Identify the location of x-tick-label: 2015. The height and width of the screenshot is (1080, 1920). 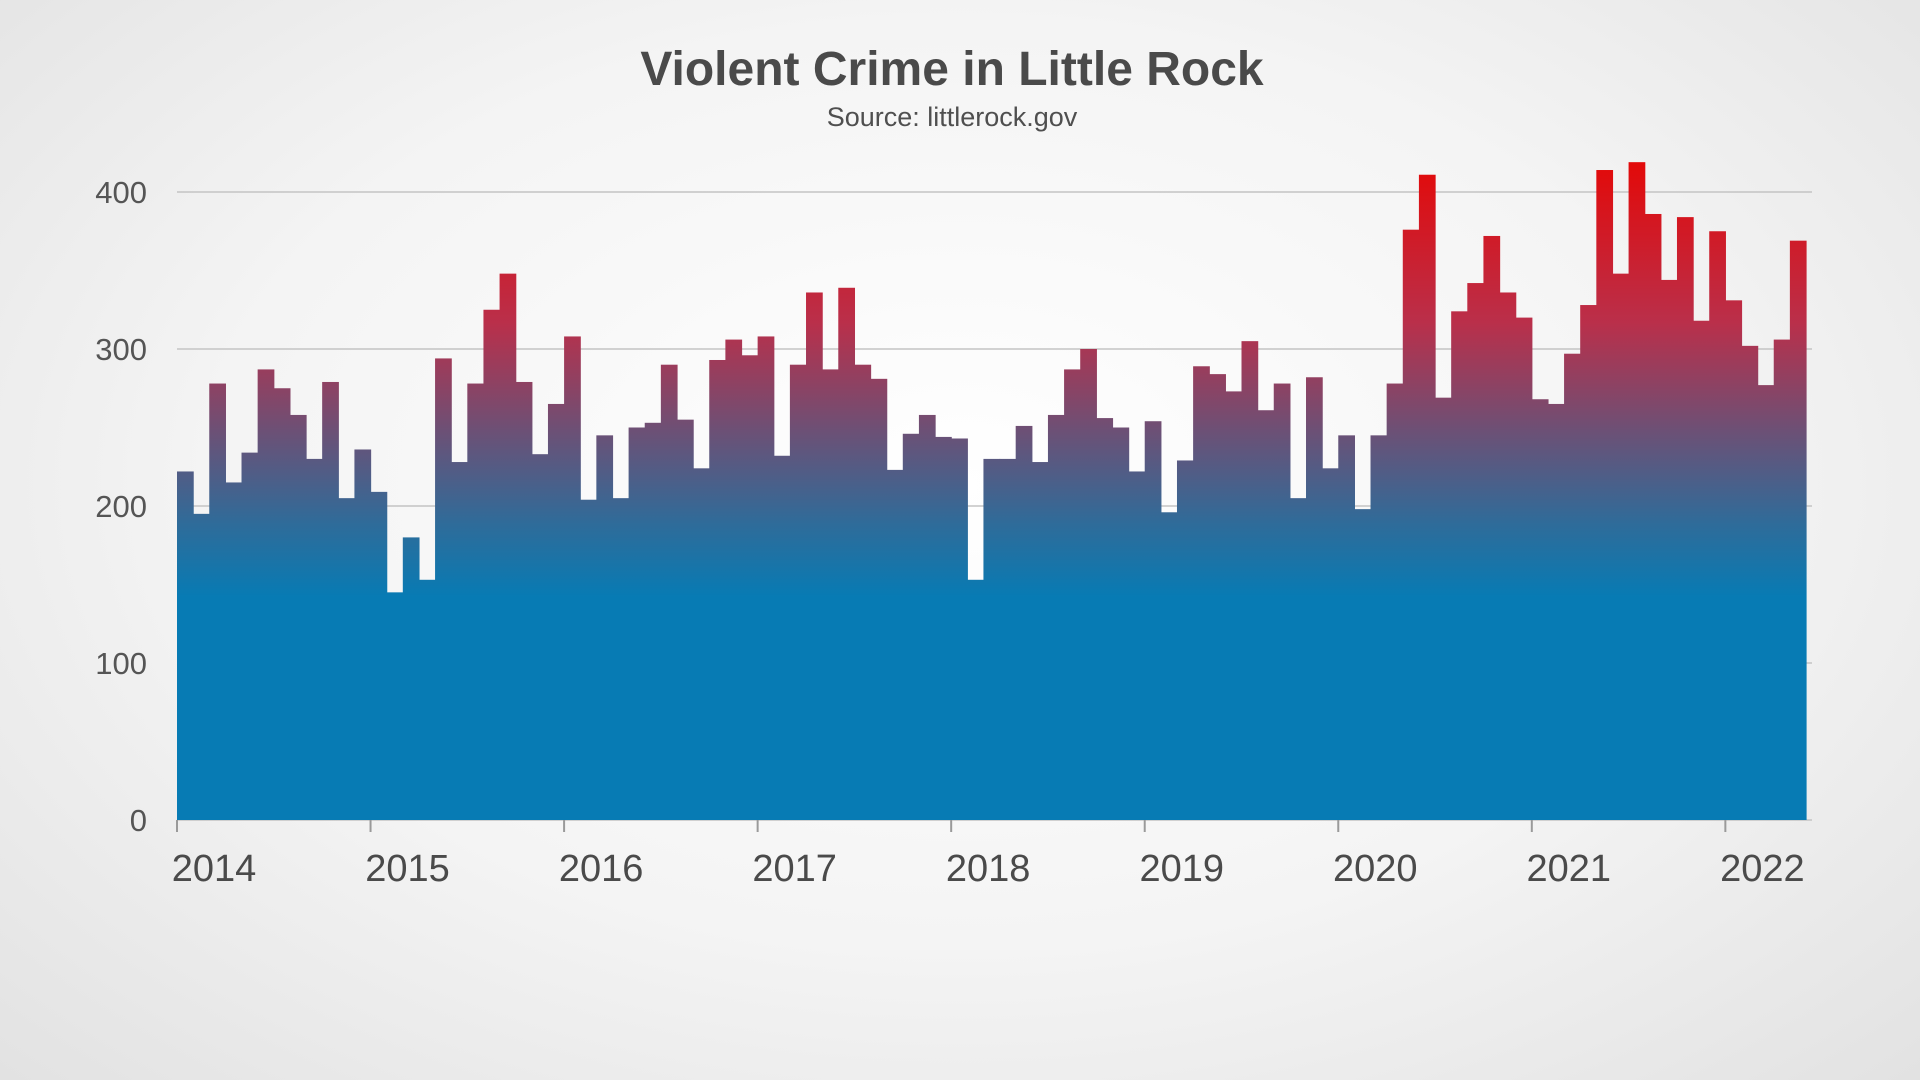
(407, 869).